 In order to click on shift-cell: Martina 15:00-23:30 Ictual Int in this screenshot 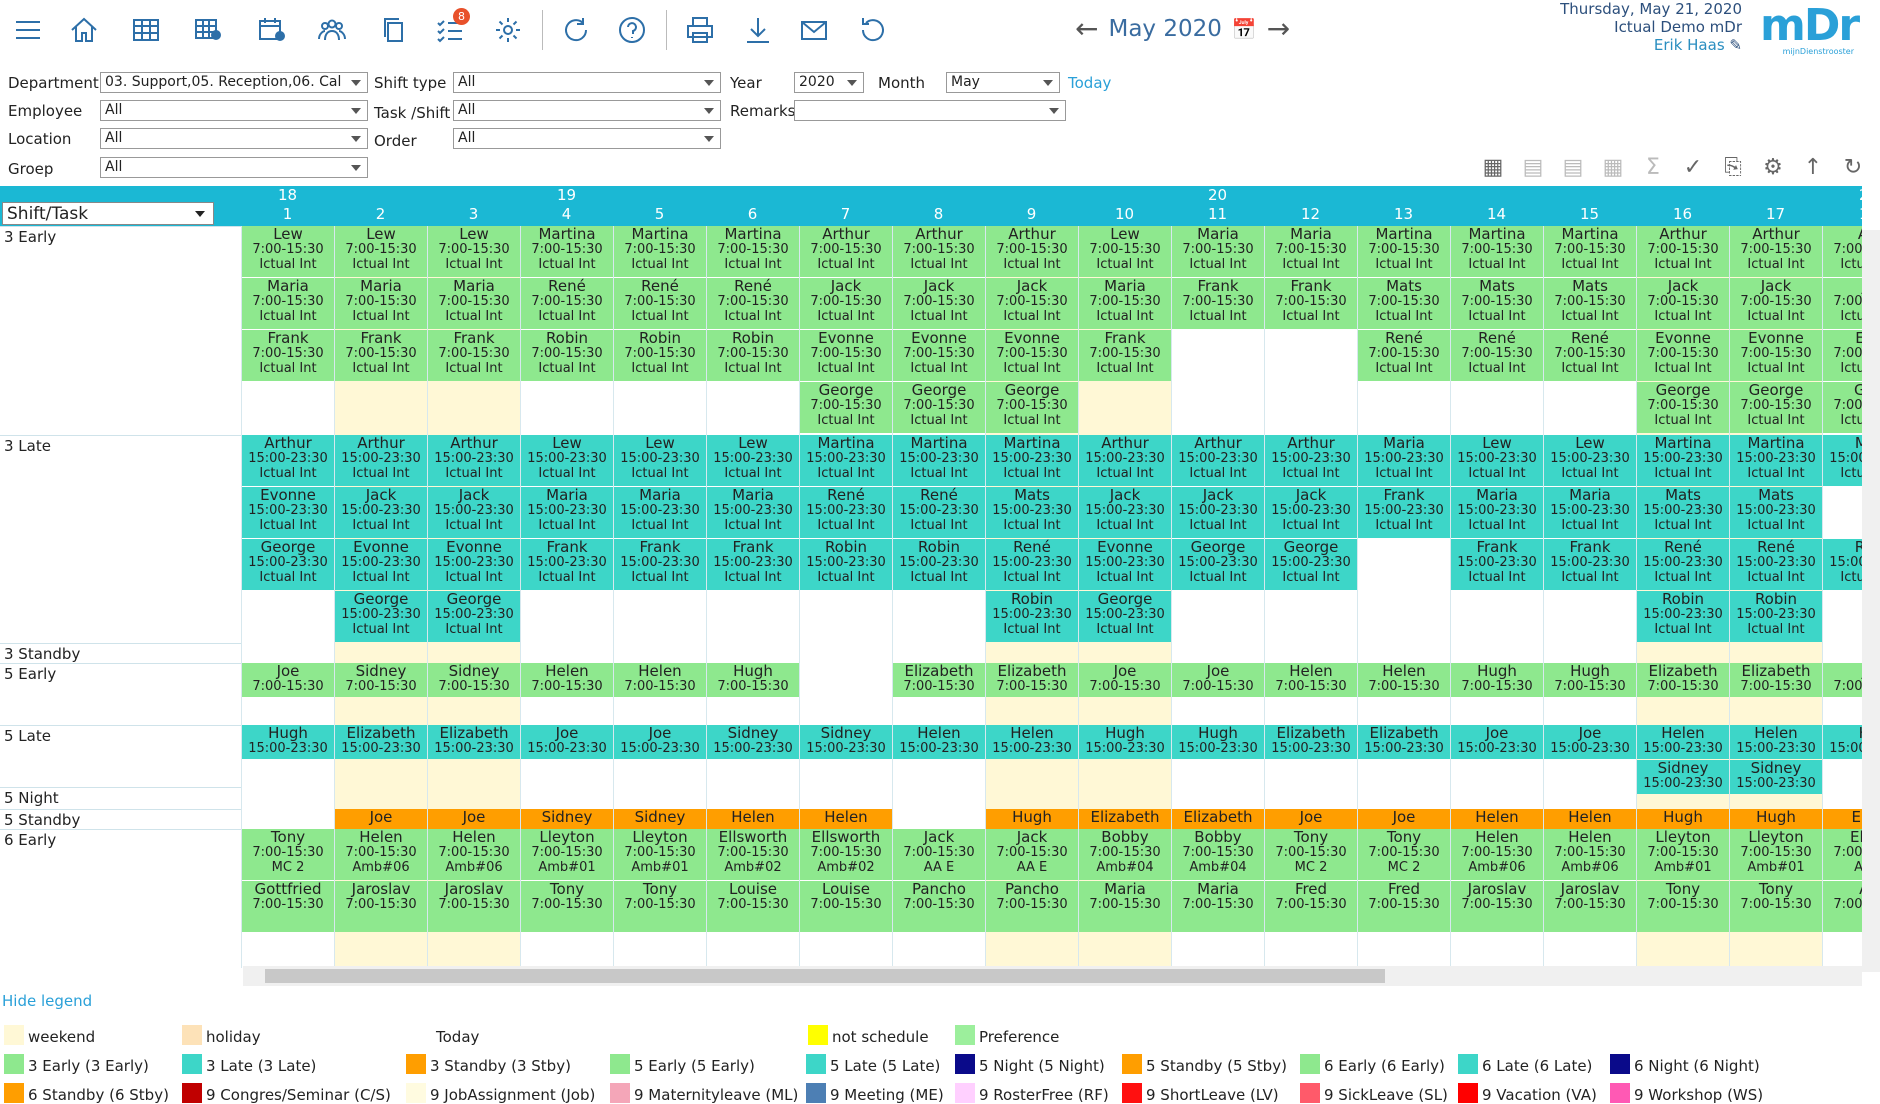, I will do `click(1776, 460)`.